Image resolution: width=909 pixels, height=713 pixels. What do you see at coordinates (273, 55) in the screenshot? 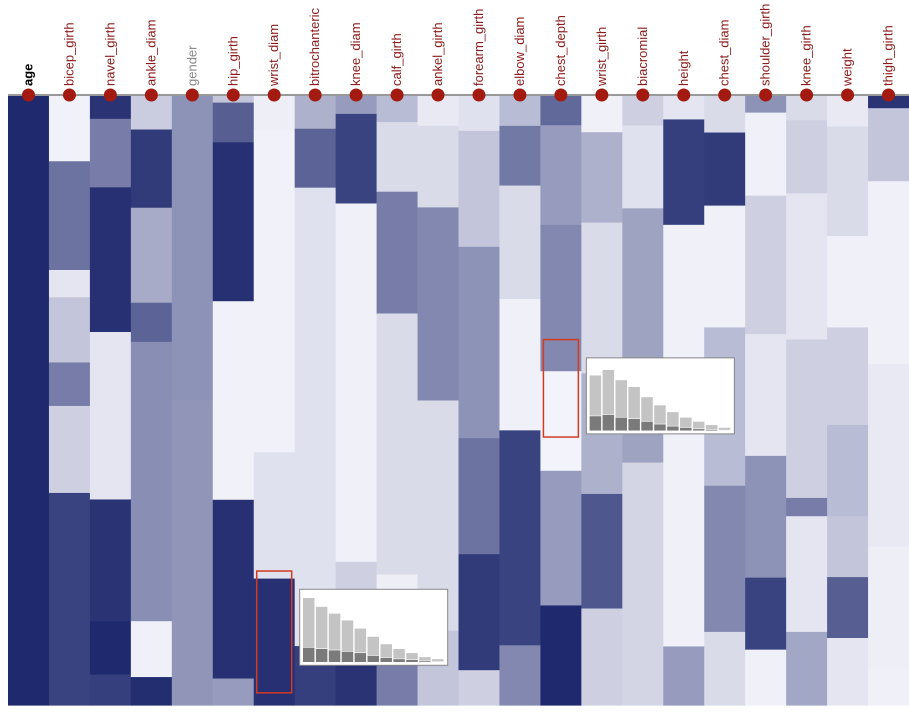
I see `column-label-wrist-diam: wrist_diam` at bounding box center [273, 55].